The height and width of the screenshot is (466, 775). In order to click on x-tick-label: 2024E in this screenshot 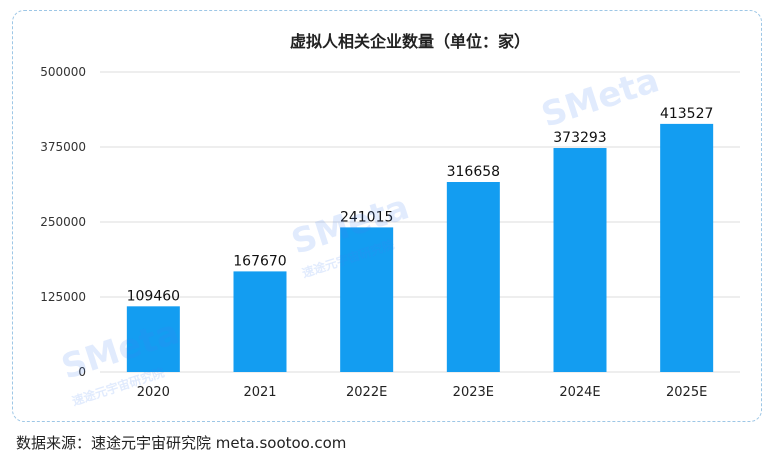, I will do `click(579, 392)`.